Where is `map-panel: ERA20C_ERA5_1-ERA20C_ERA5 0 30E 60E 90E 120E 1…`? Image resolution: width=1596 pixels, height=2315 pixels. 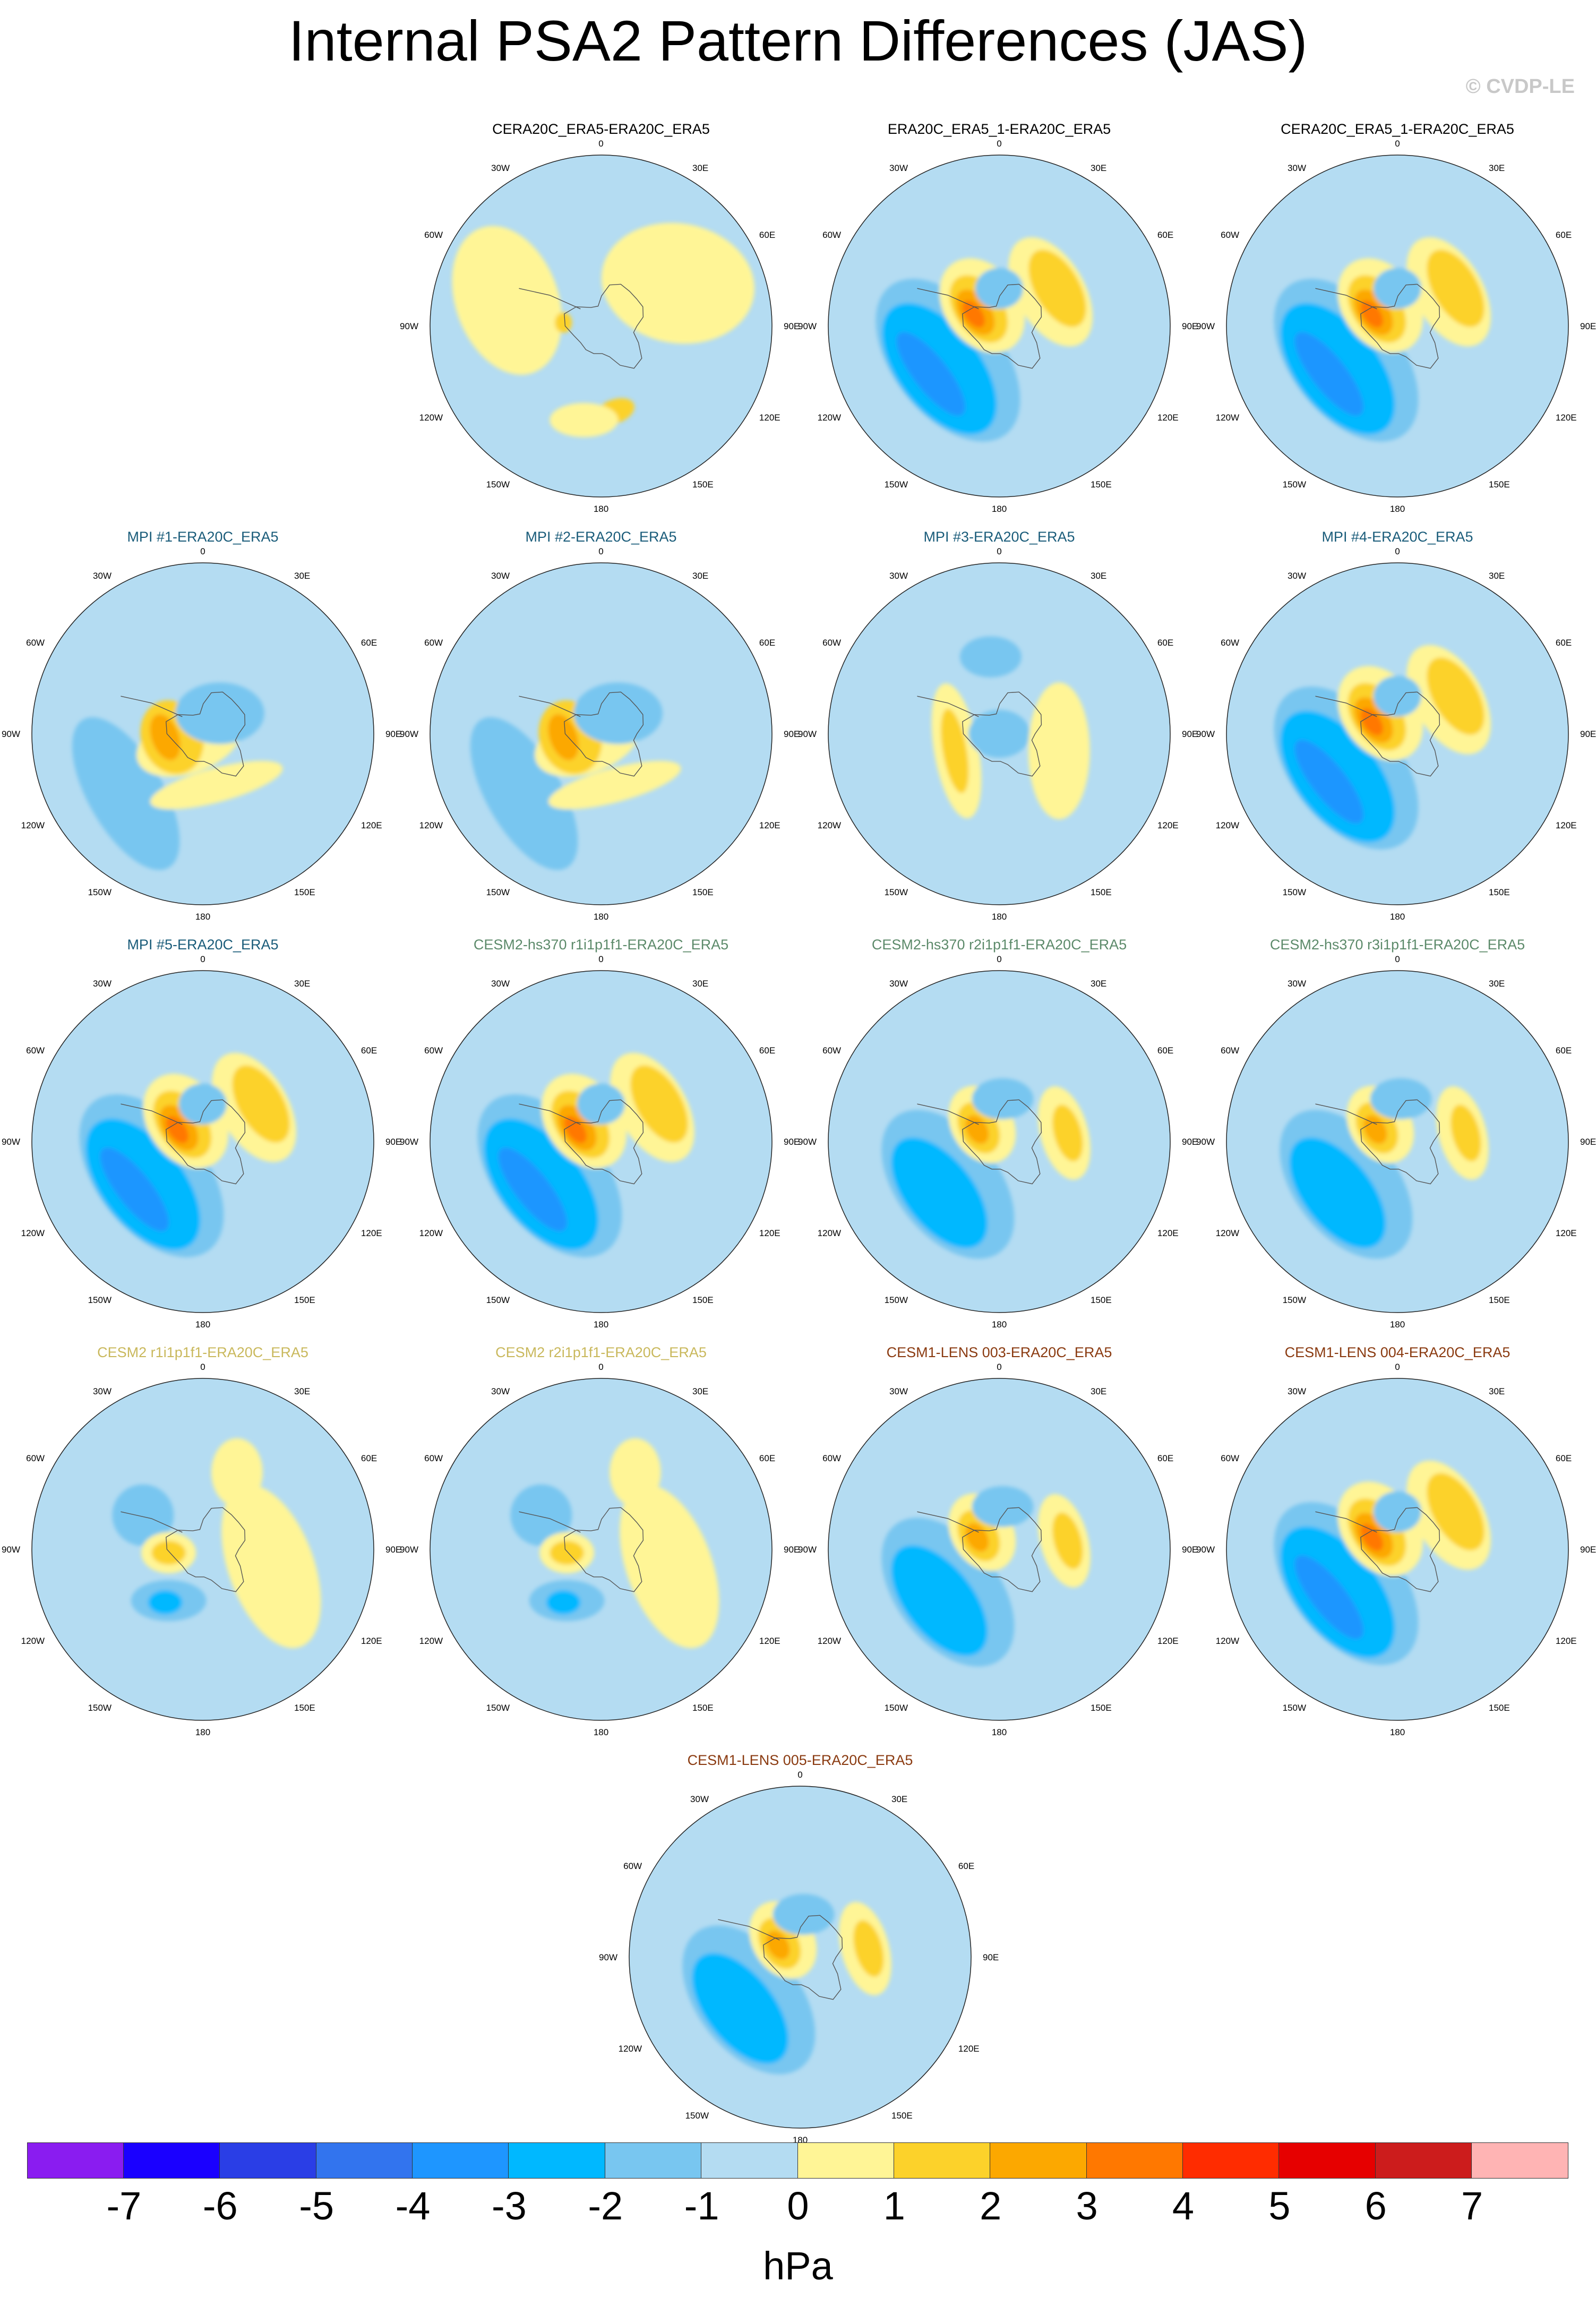
map-panel: ERA20C_ERA5_1-ERA20C_ERA5 0 30E 60E 90E 120E 1… is located at coordinates (998, 317).